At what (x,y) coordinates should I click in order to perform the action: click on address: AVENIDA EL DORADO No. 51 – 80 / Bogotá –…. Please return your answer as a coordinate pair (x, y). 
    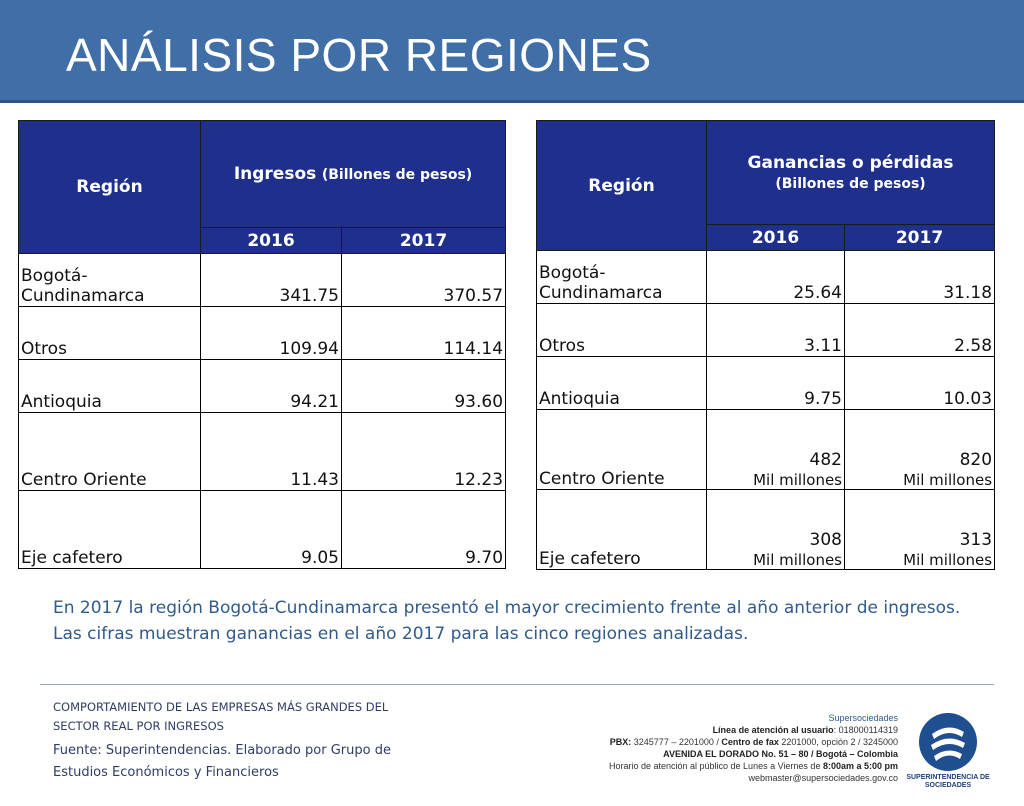
    Looking at the image, I should click on (780, 754).